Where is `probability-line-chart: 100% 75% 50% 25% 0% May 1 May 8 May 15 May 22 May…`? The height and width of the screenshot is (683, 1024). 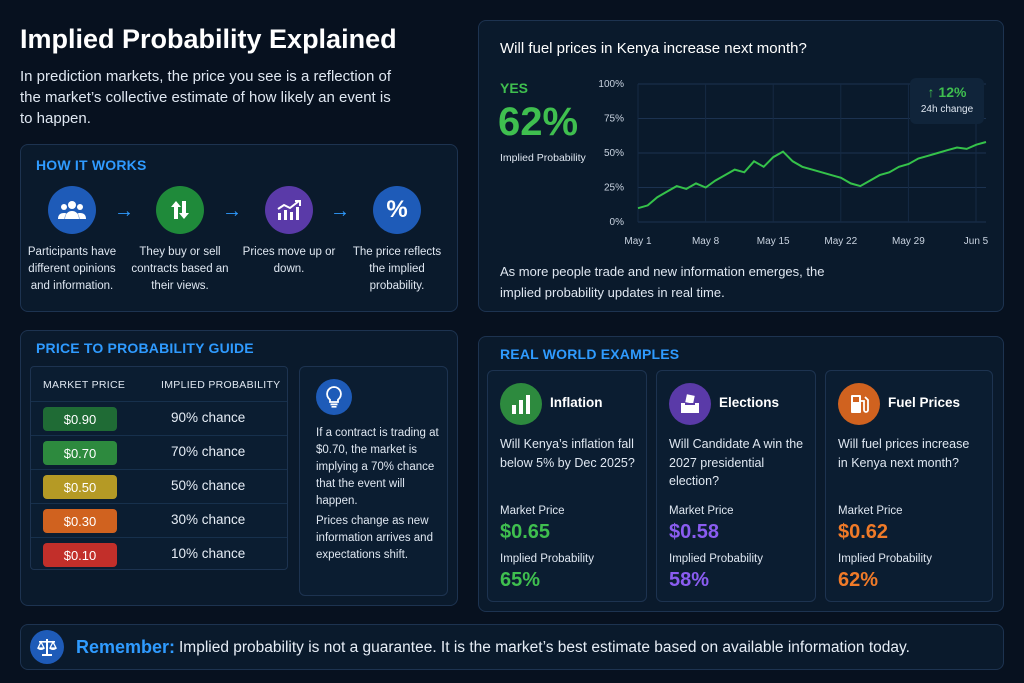
probability-line-chart: 100% 75% 50% 25% 0% May 1 May 8 May 15 May 22 May… is located at coordinates (793, 163).